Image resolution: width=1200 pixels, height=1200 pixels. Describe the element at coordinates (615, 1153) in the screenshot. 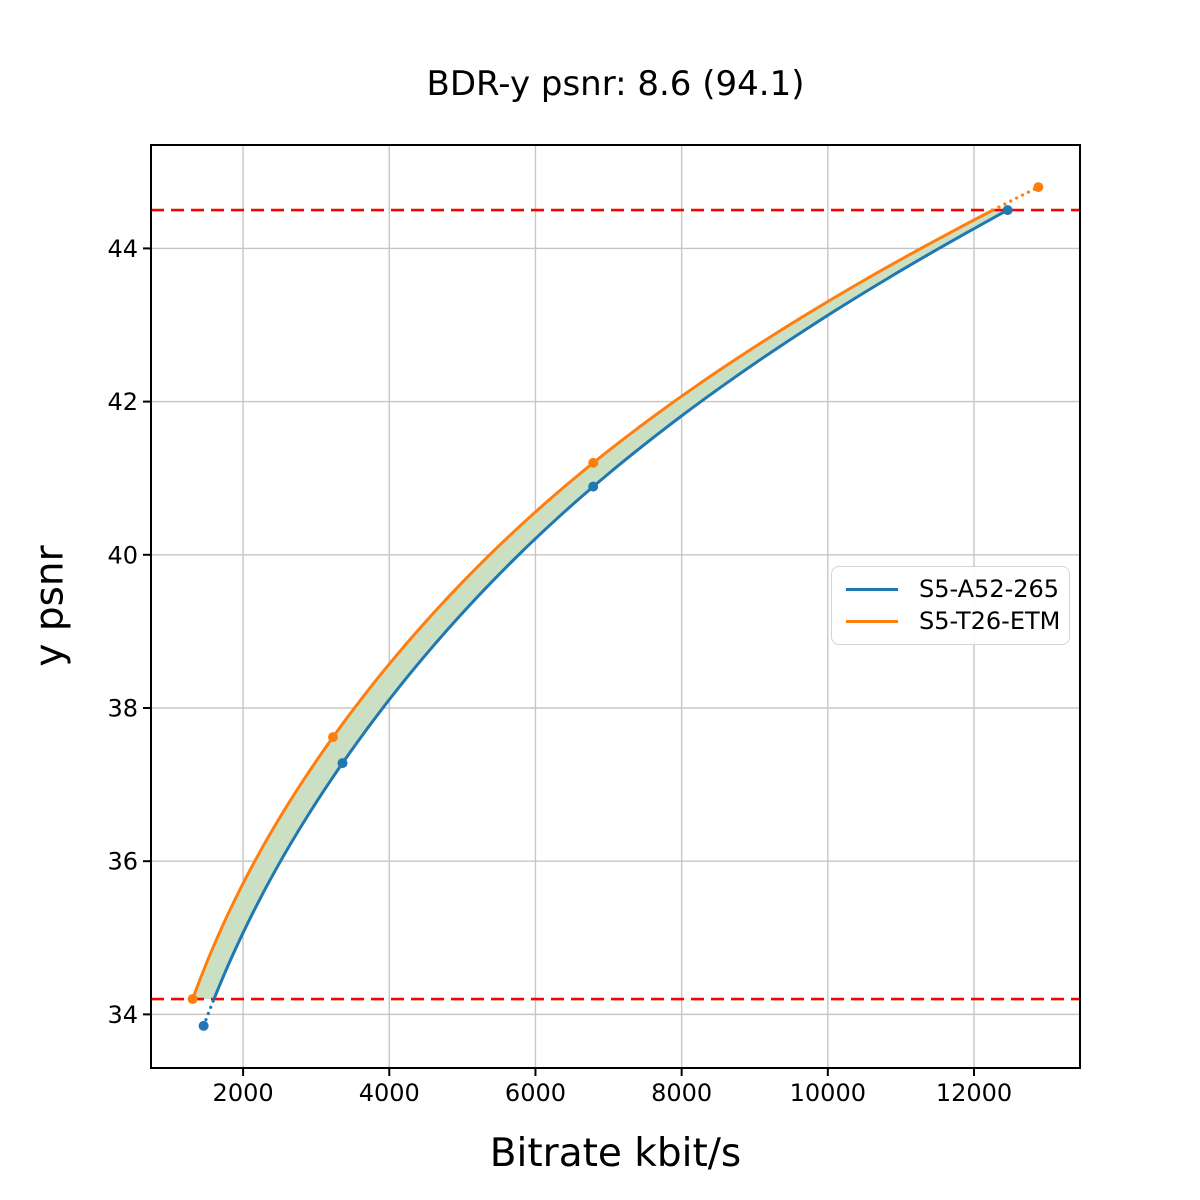

I see `x-axis-label: Bitrate kbit/s` at that location.